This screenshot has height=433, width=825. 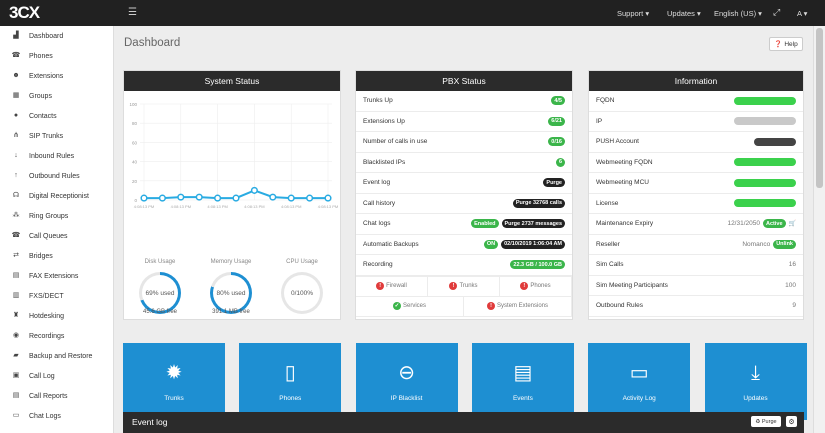 What do you see at coordinates (47, 336) in the screenshot?
I see `sidebar-item-label: Recordings` at bounding box center [47, 336].